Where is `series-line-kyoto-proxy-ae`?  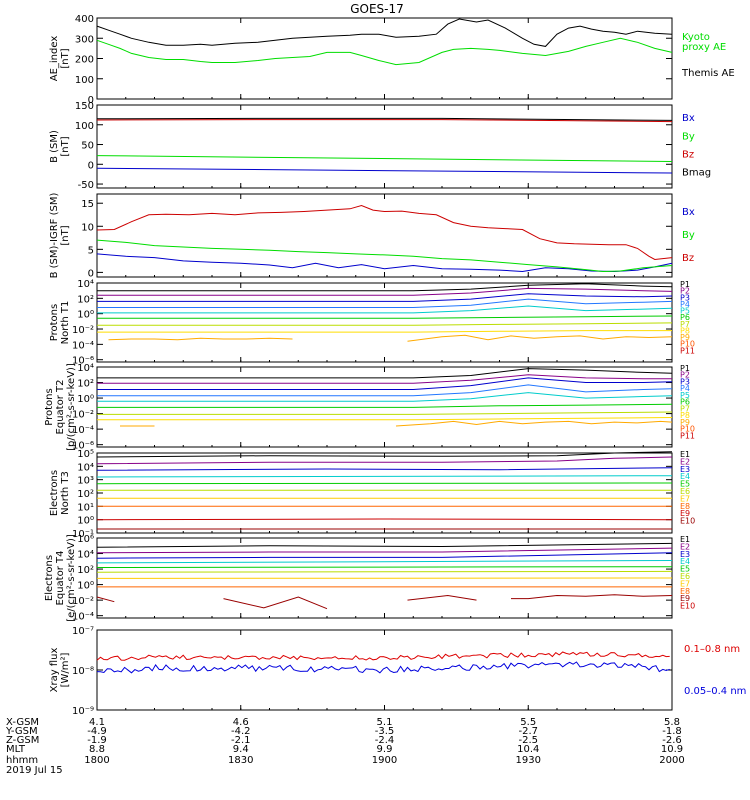
series-line-kyoto-proxy-ae is located at coordinates (384, 51).